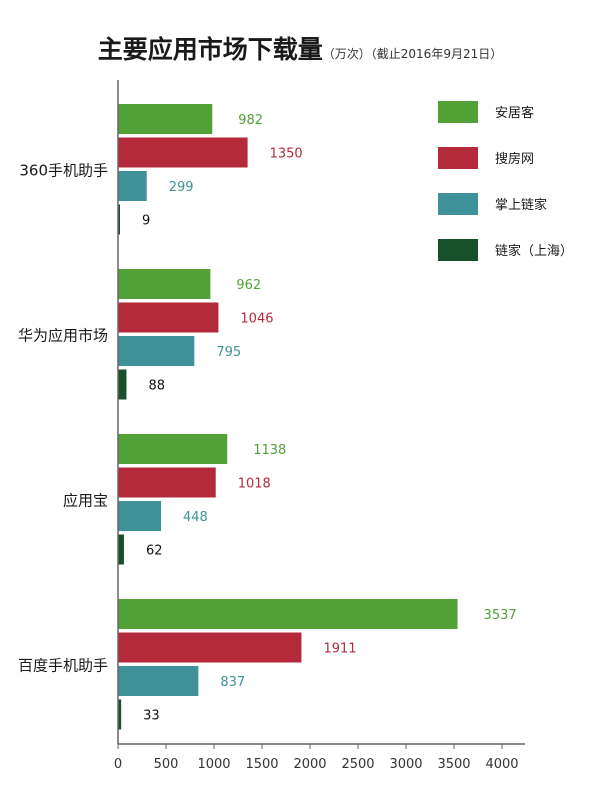 This screenshot has width=600, height=794. I want to click on legend-label: 链家（上海）, so click(534, 251).